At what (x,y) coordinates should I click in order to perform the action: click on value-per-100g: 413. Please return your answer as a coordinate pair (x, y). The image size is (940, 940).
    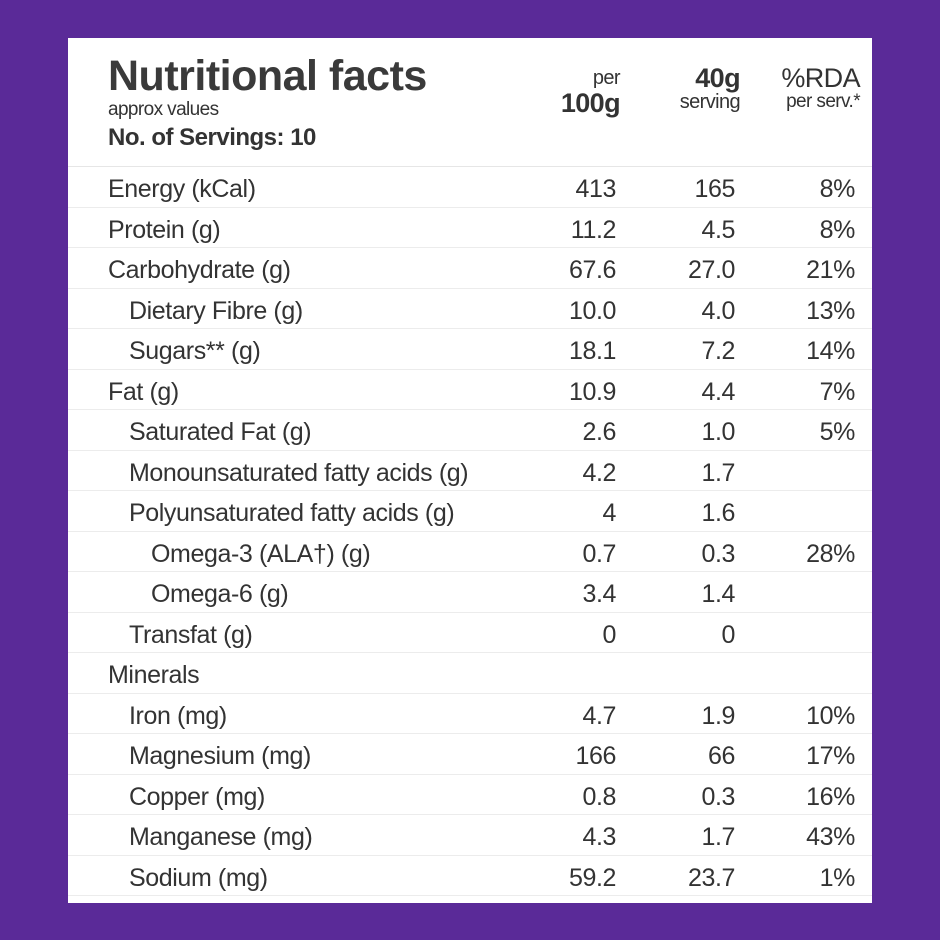
    Looking at the image, I should click on (595, 189).